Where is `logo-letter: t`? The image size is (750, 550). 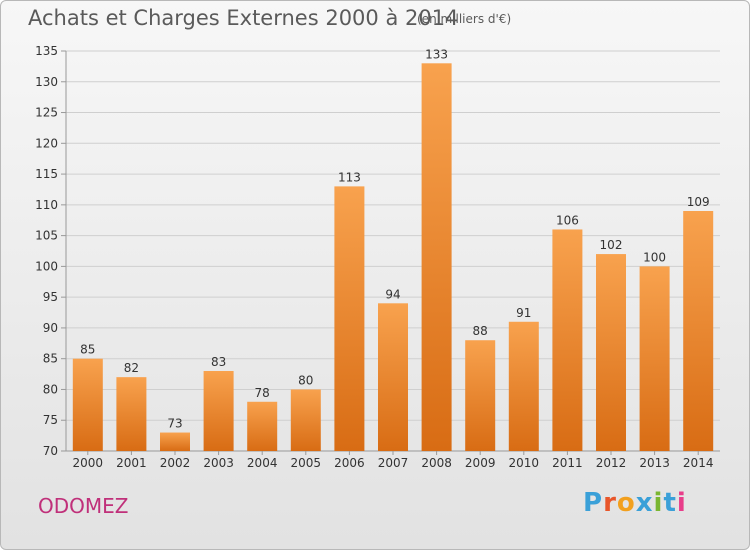
logo-letter: t is located at coordinates (670, 503).